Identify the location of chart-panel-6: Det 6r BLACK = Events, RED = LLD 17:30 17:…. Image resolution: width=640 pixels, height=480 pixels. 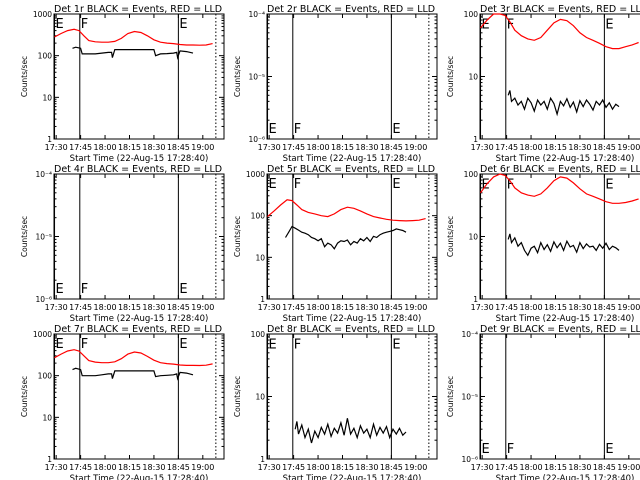
(543, 244).